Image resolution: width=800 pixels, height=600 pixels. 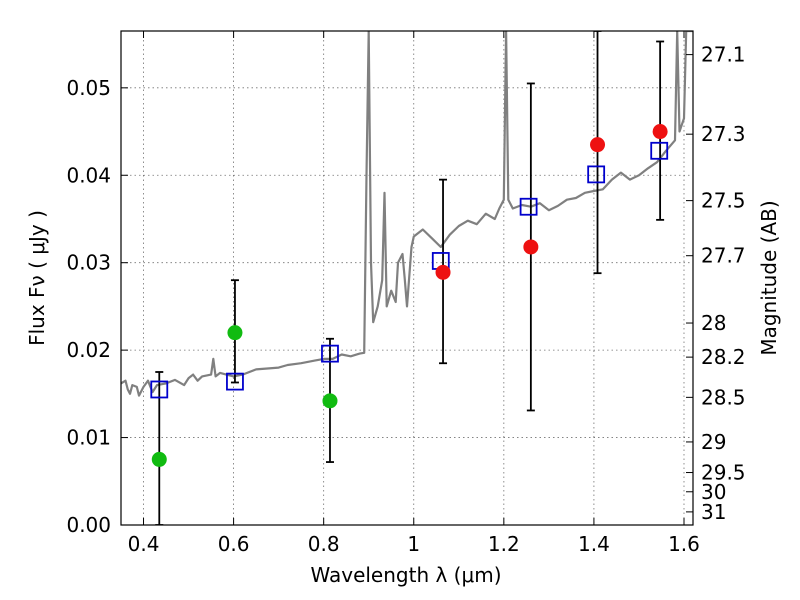 I want to click on y-tick-label: 0.04, so click(x=88, y=175).